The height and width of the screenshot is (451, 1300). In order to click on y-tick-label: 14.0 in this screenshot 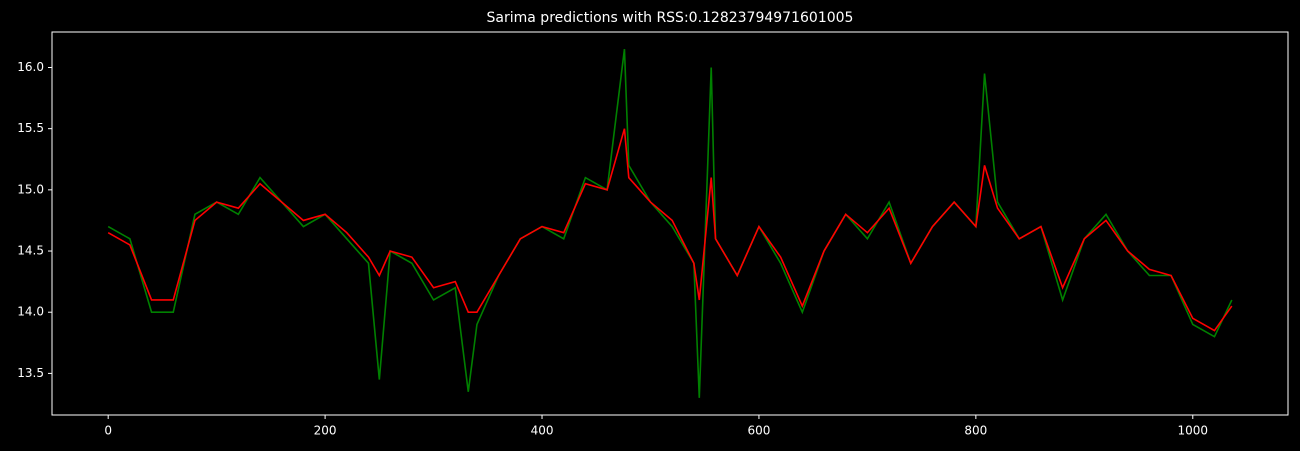, I will do `click(30, 312)`.